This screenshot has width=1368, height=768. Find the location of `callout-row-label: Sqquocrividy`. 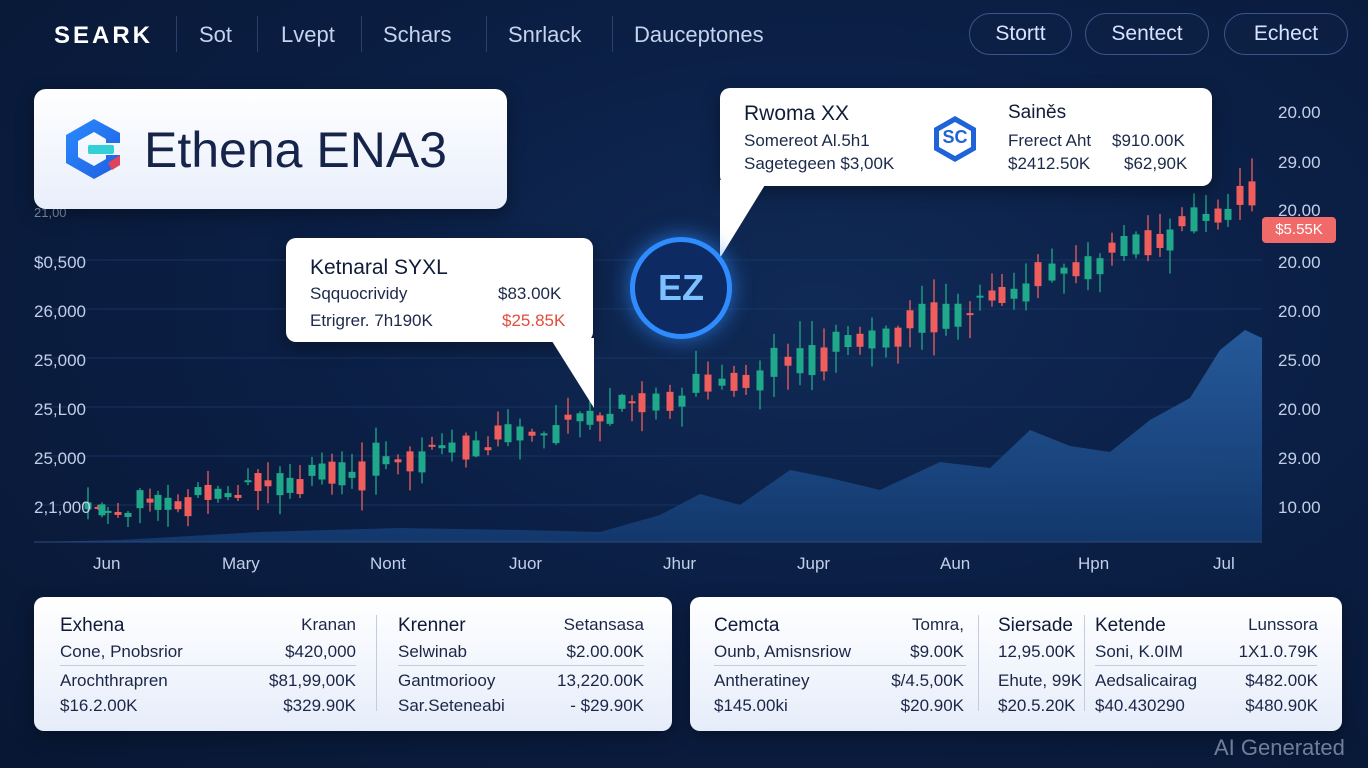

callout-row-label: Sqquocrividy is located at coordinates (359, 293).